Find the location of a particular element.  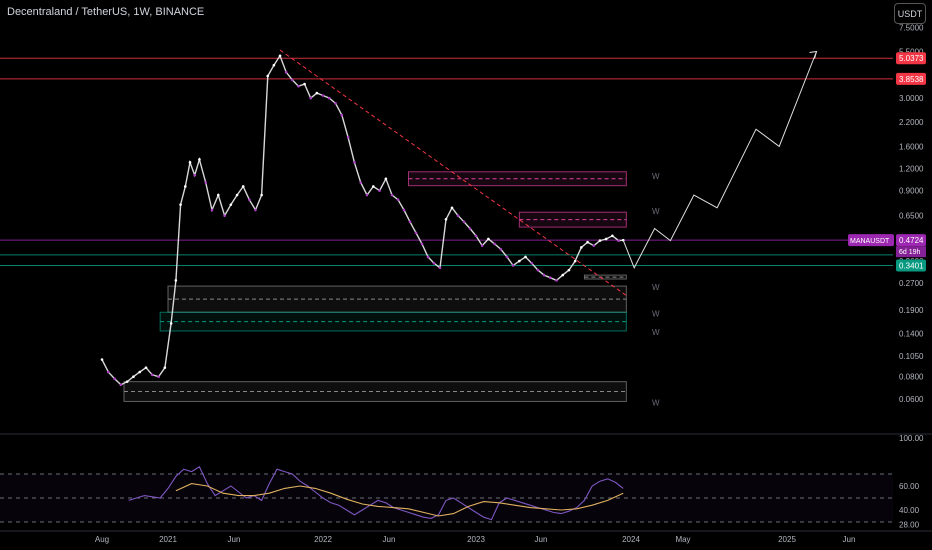

countdown-label: 6d 19h is located at coordinates (910, 252).